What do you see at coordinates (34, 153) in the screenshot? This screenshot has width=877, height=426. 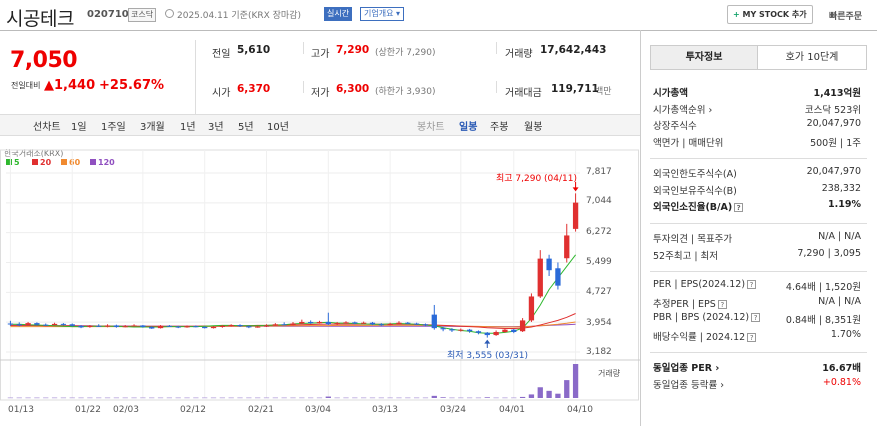 I see `chart-source: 한국거래소(KRX)` at bounding box center [34, 153].